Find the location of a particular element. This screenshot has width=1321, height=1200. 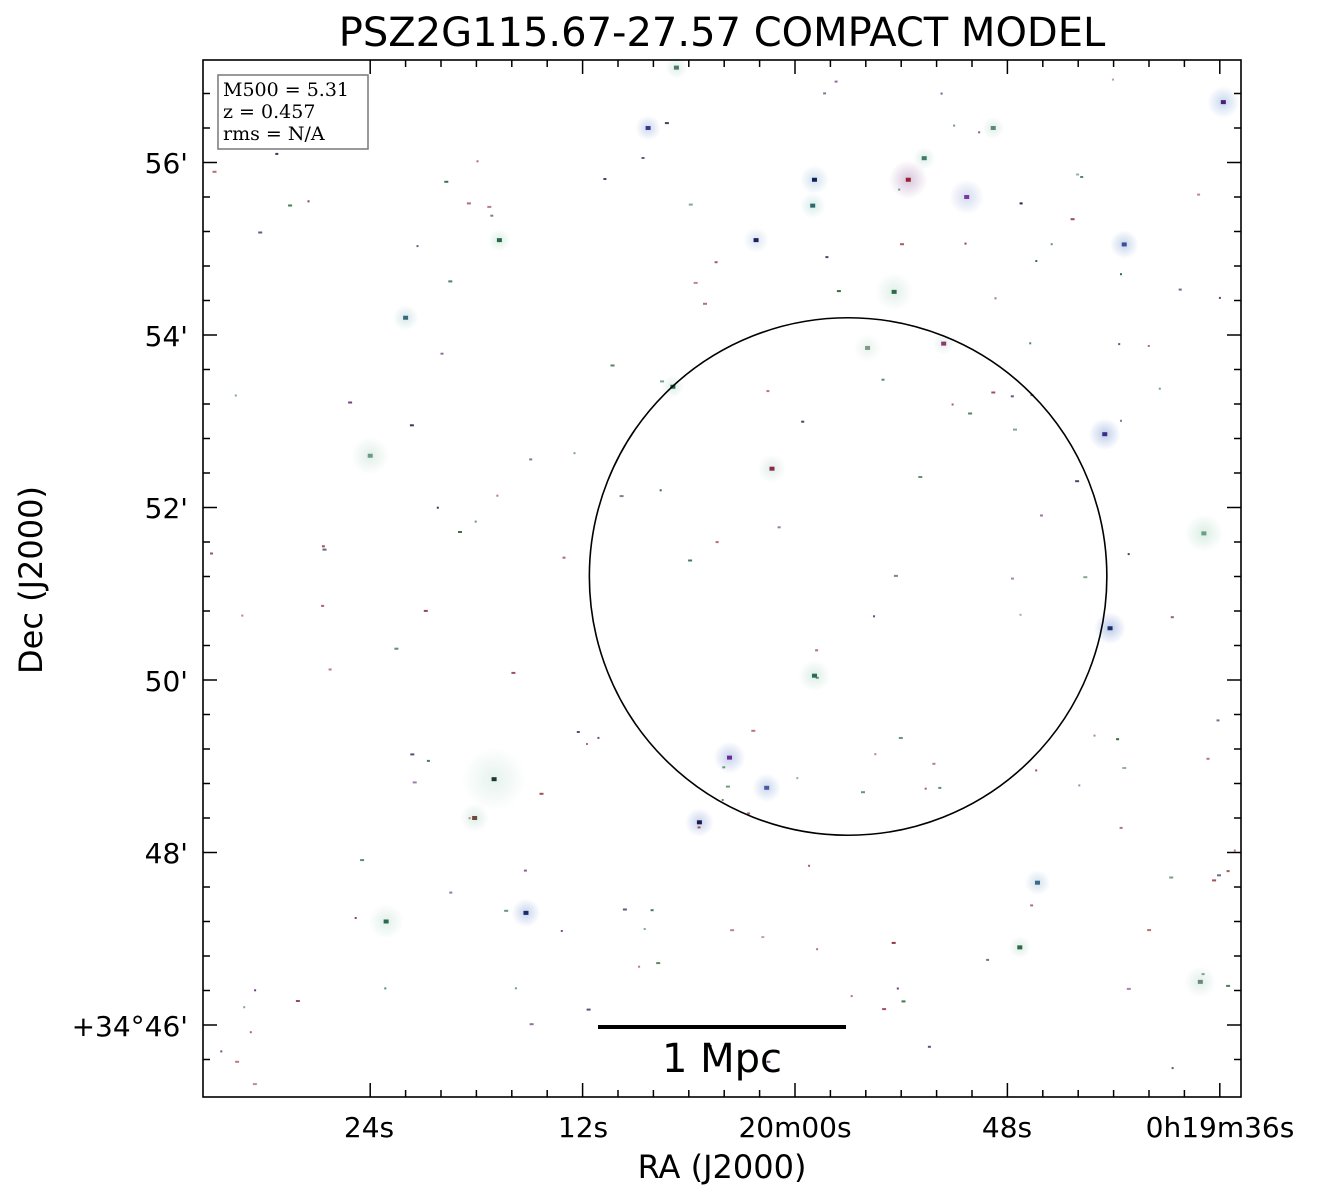

info-rms: rms = N/A is located at coordinates (274, 134).